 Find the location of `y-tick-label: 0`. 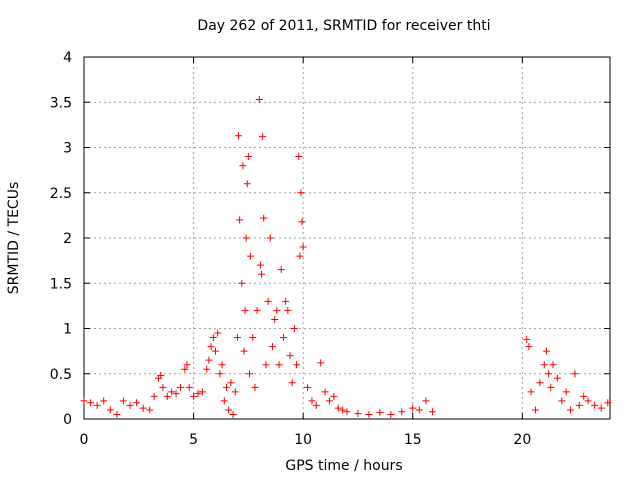

y-tick-label: 0 is located at coordinates (67, 420).